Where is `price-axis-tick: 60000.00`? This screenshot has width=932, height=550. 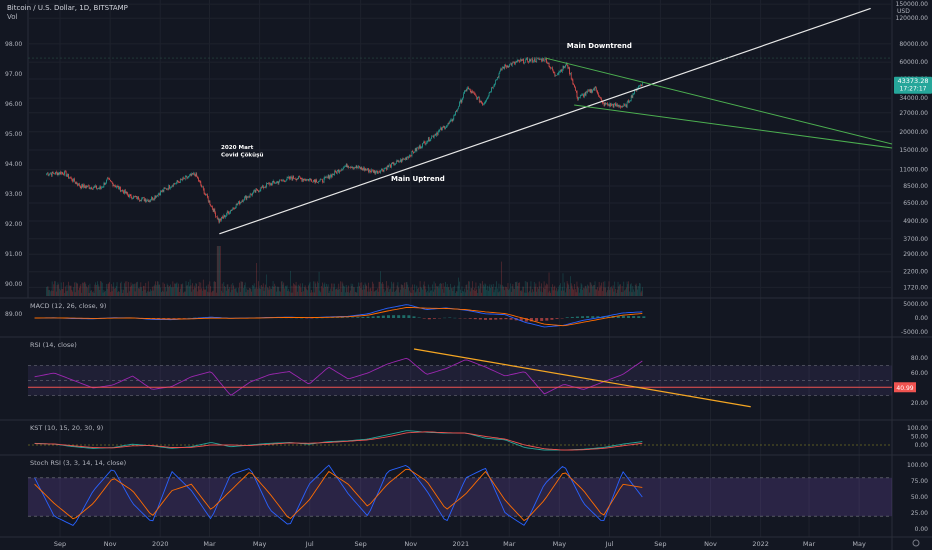
price-axis-tick: 60000.00 is located at coordinates (913, 62).